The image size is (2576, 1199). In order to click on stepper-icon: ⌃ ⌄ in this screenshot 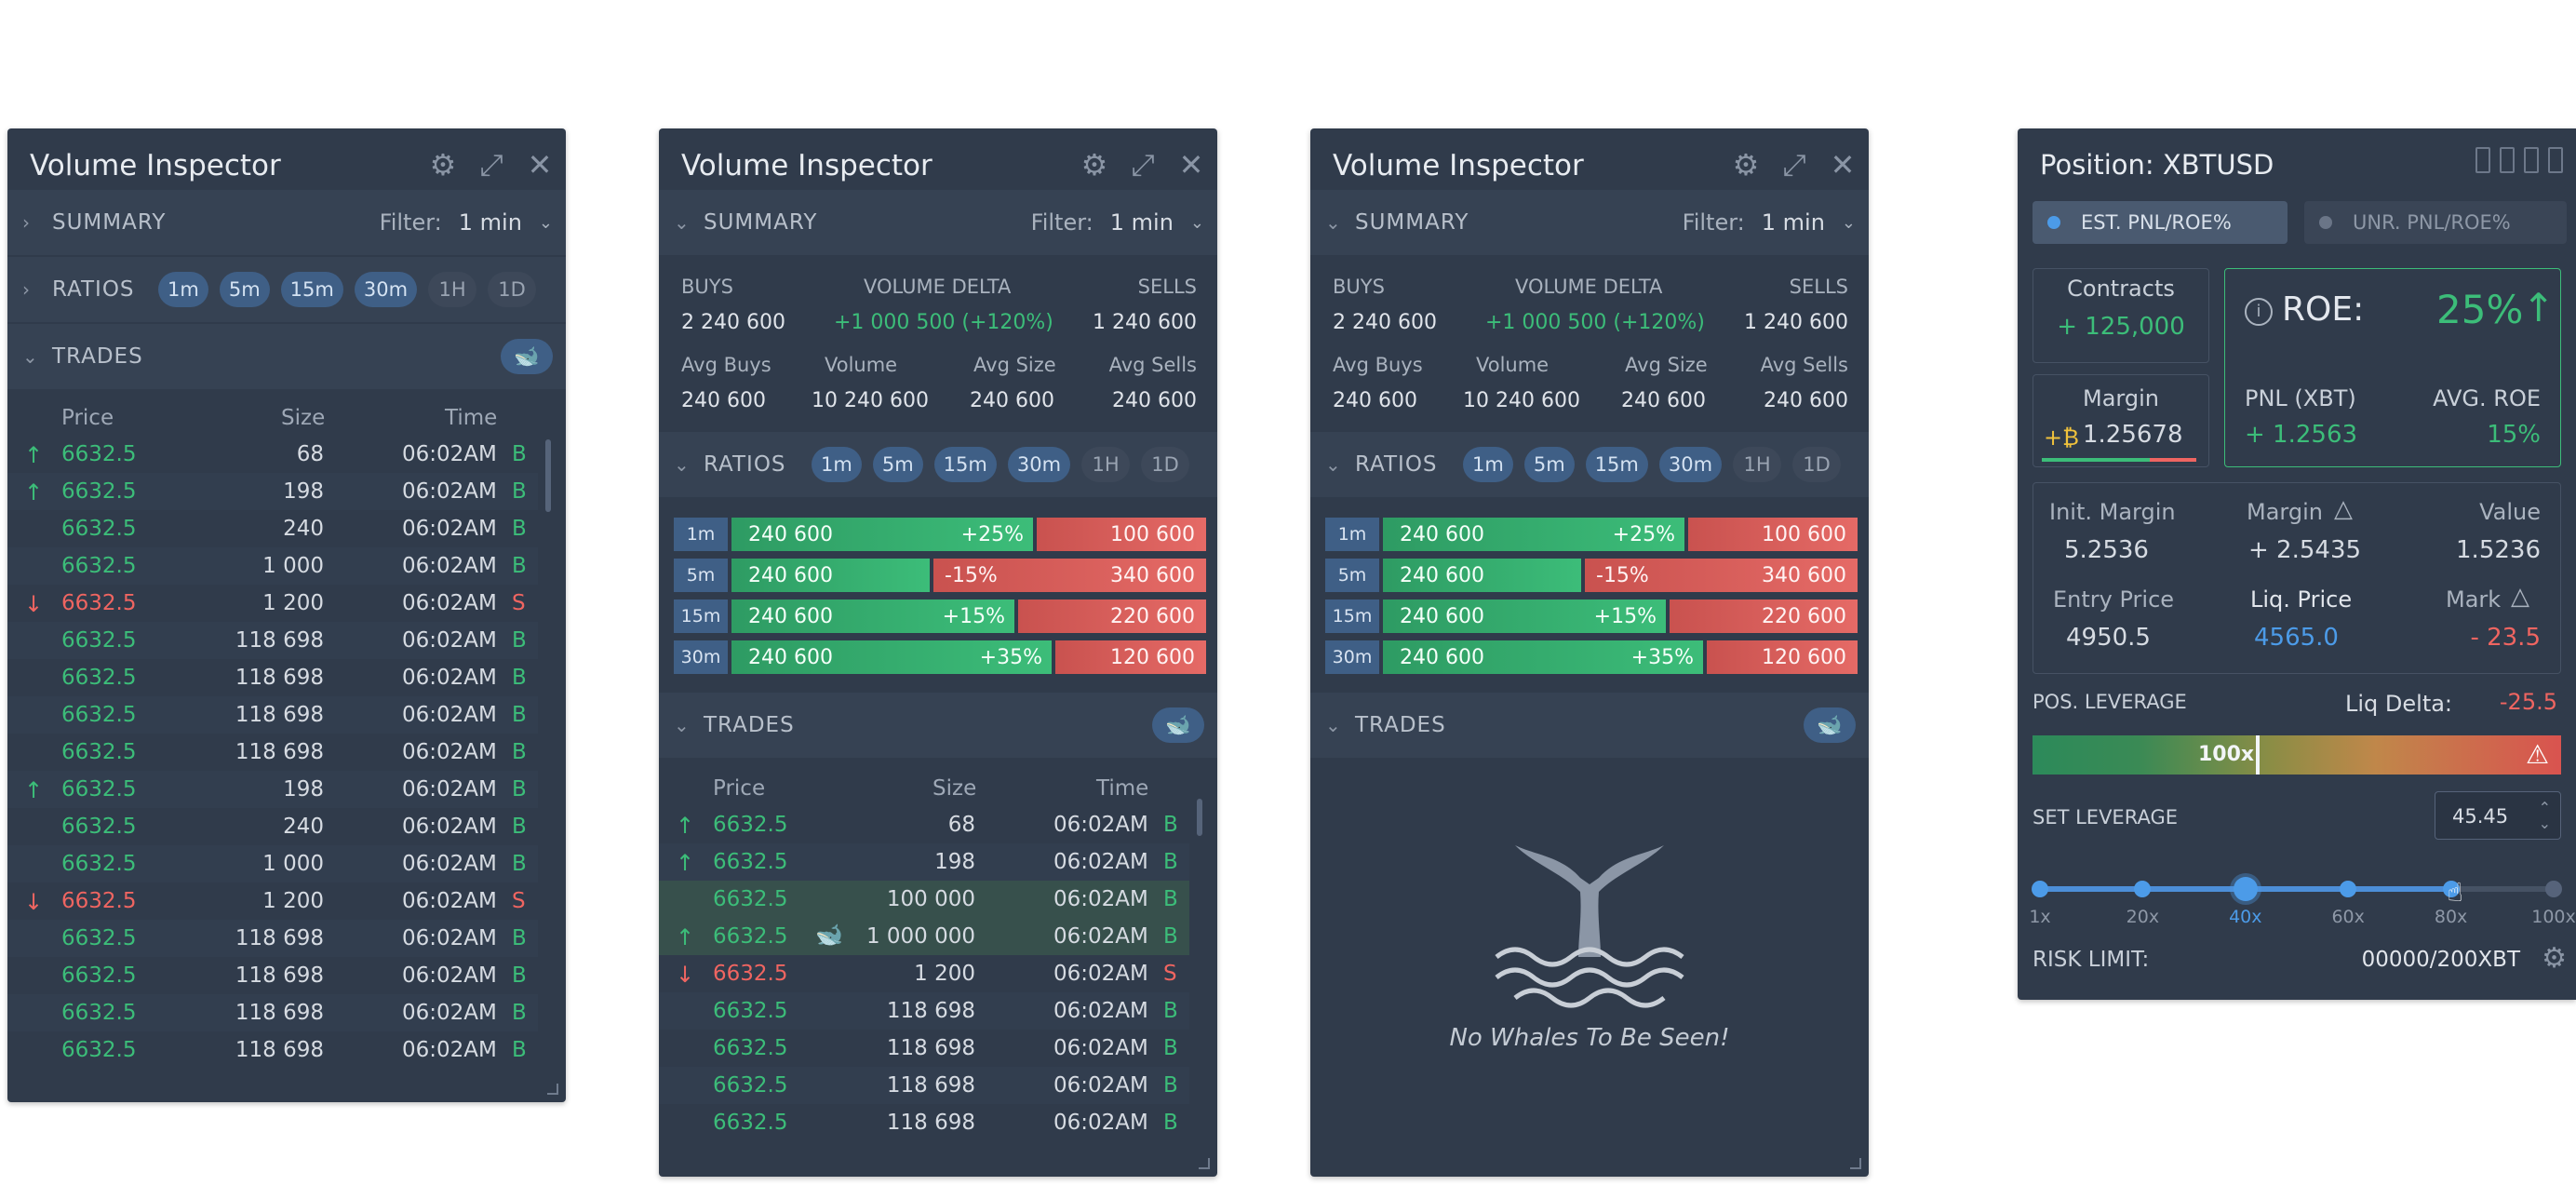, I will do `click(2544, 815)`.